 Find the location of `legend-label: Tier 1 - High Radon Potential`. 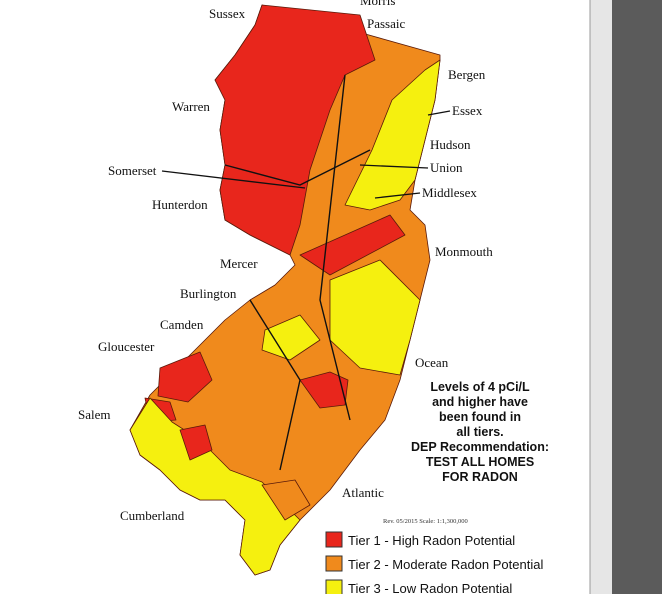

legend-label: Tier 1 - High Radon Potential is located at coordinates (431, 540).